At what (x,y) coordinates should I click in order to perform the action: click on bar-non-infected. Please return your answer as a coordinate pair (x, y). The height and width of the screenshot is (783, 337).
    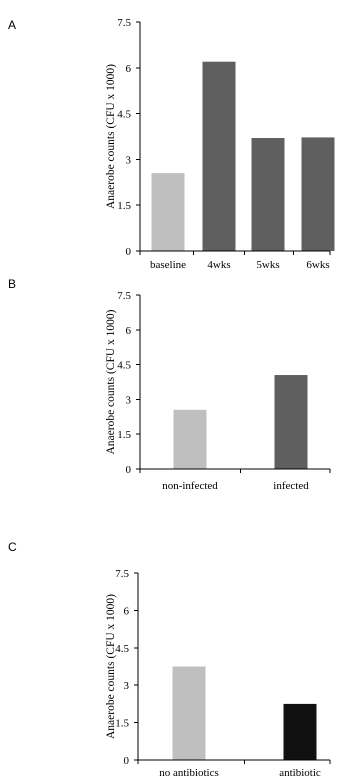
    Looking at the image, I should click on (190, 439).